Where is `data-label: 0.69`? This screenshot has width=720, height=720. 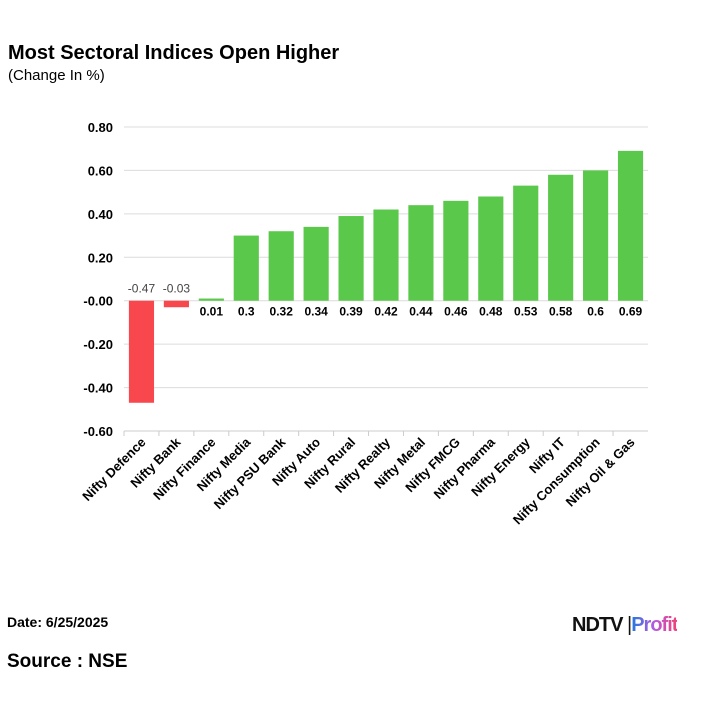 data-label: 0.69 is located at coordinates (631, 312).